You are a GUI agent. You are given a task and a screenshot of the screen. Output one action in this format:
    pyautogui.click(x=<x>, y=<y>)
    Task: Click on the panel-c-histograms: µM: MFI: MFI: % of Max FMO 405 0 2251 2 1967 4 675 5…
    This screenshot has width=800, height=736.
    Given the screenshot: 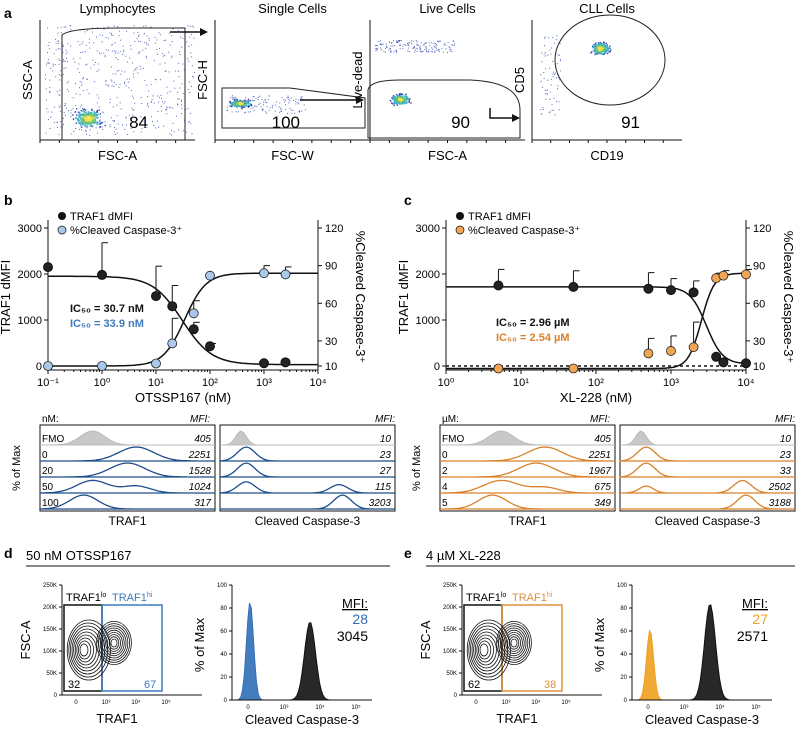 What is the action you would take?
    pyautogui.click(x=603, y=471)
    